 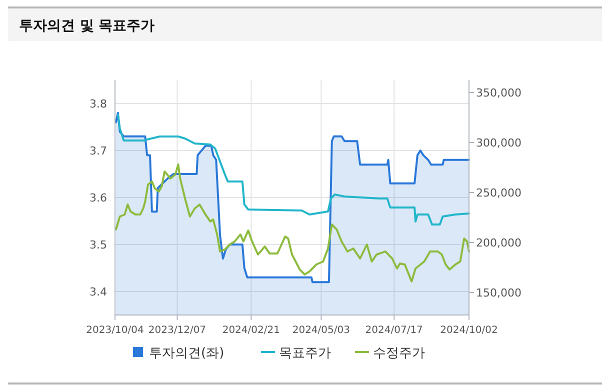 What do you see at coordinates (499, 243) in the screenshot?
I see `y2-tick-label: 200,000` at bounding box center [499, 243].